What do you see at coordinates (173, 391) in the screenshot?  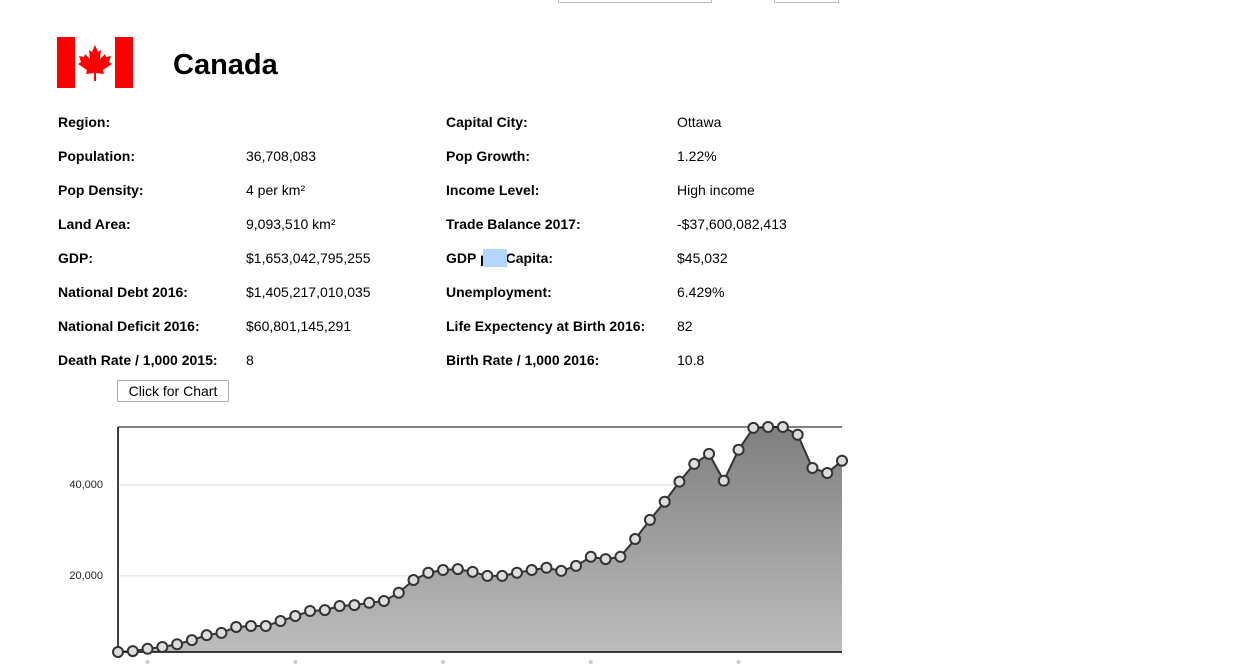 I see `chart-button: Click for Chart` at bounding box center [173, 391].